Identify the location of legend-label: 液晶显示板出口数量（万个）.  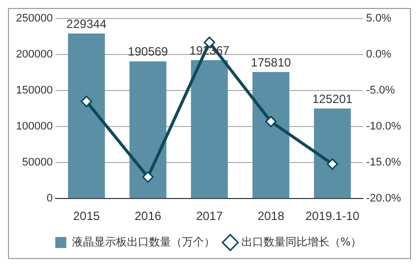
(143, 241).